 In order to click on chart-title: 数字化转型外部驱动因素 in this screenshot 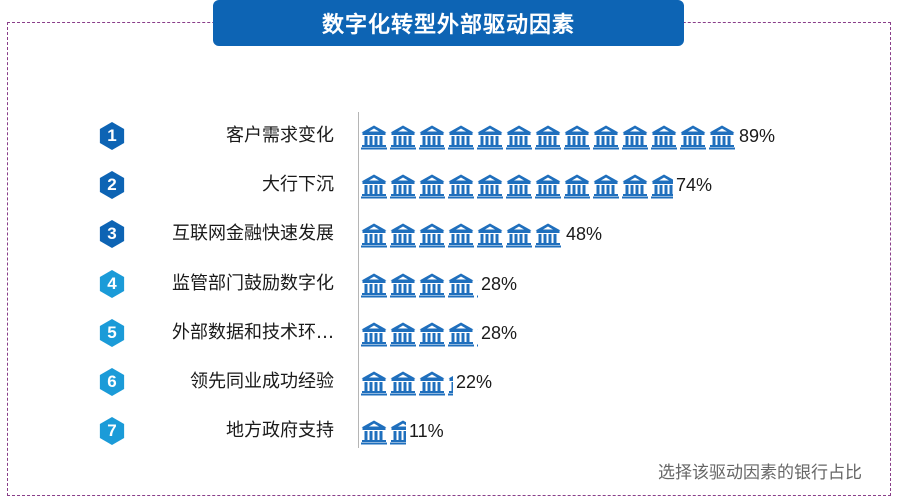, I will do `click(448, 23)`.